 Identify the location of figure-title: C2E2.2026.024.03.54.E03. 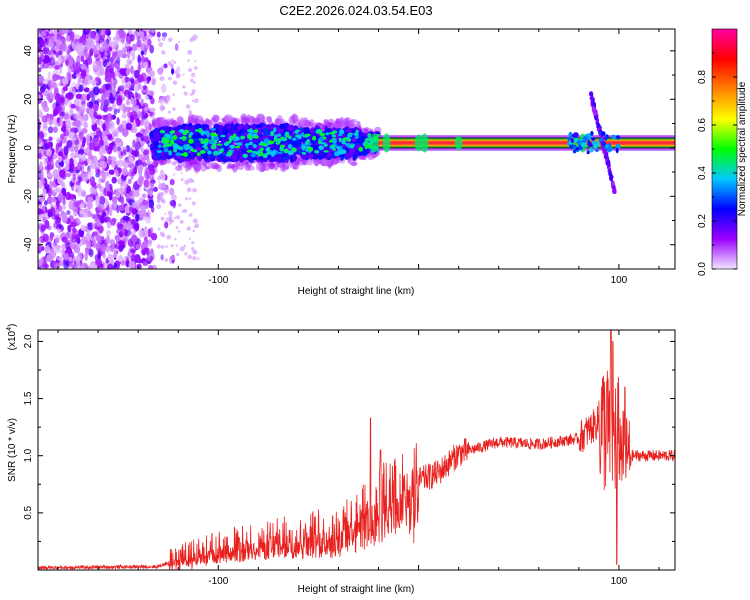
(355, 10).